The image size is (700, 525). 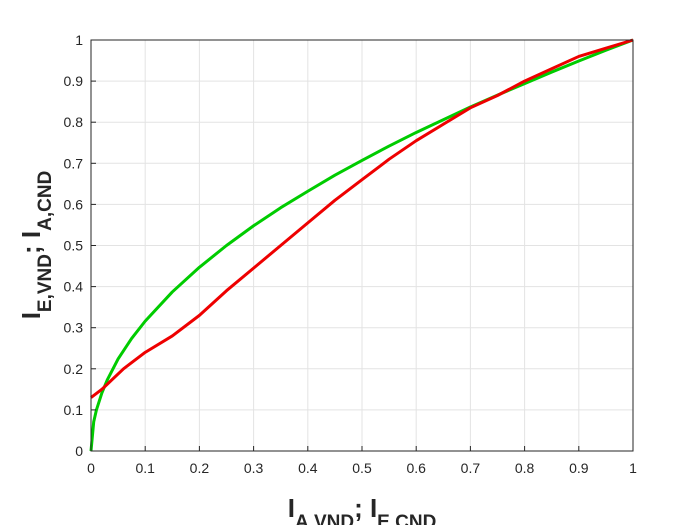 What do you see at coordinates (471, 468) in the screenshot?
I see `x-tick-label: 0.7` at bounding box center [471, 468].